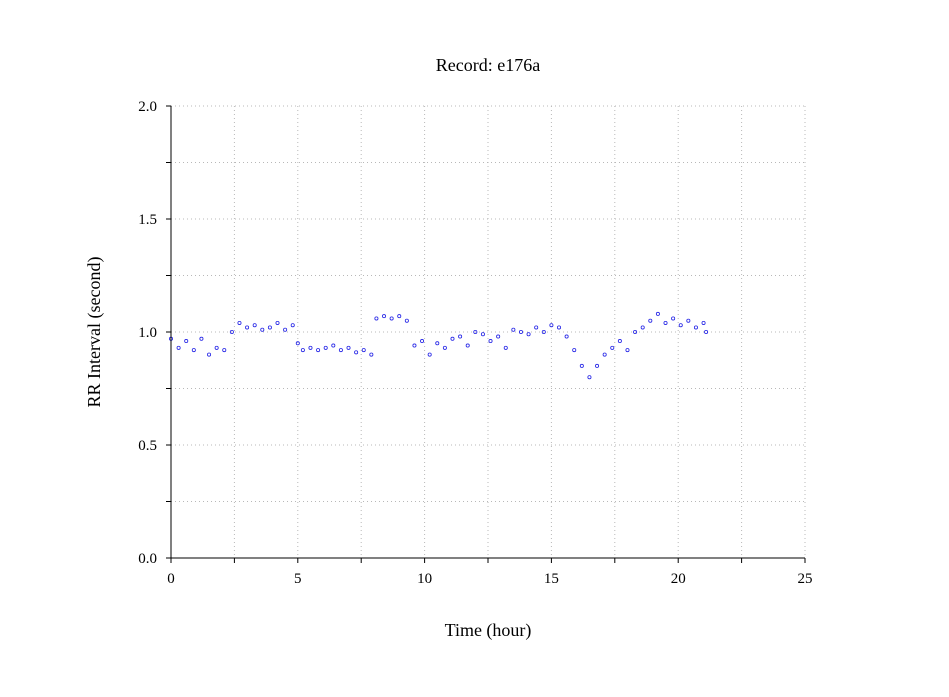 The image size is (949, 697). Describe the element at coordinates (551, 579) in the screenshot. I see `x-tick-label: 15` at that location.